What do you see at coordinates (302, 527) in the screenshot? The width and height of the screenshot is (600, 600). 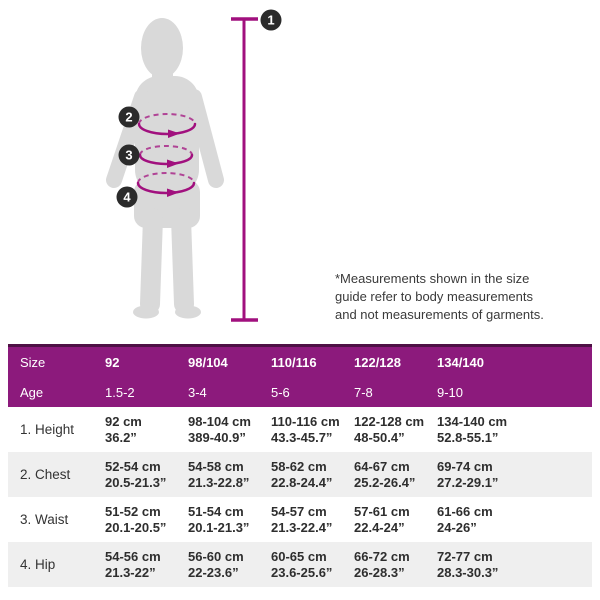 I see `value-inches: 21.3-22.4”` at bounding box center [302, 527].